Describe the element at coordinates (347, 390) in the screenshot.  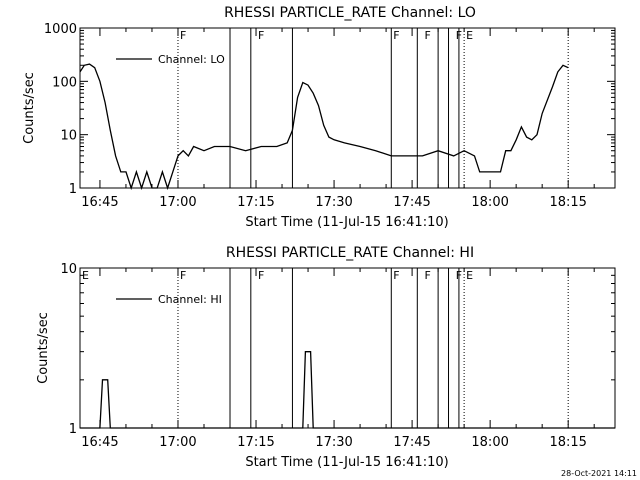
I see `series-line-hi` at that location.